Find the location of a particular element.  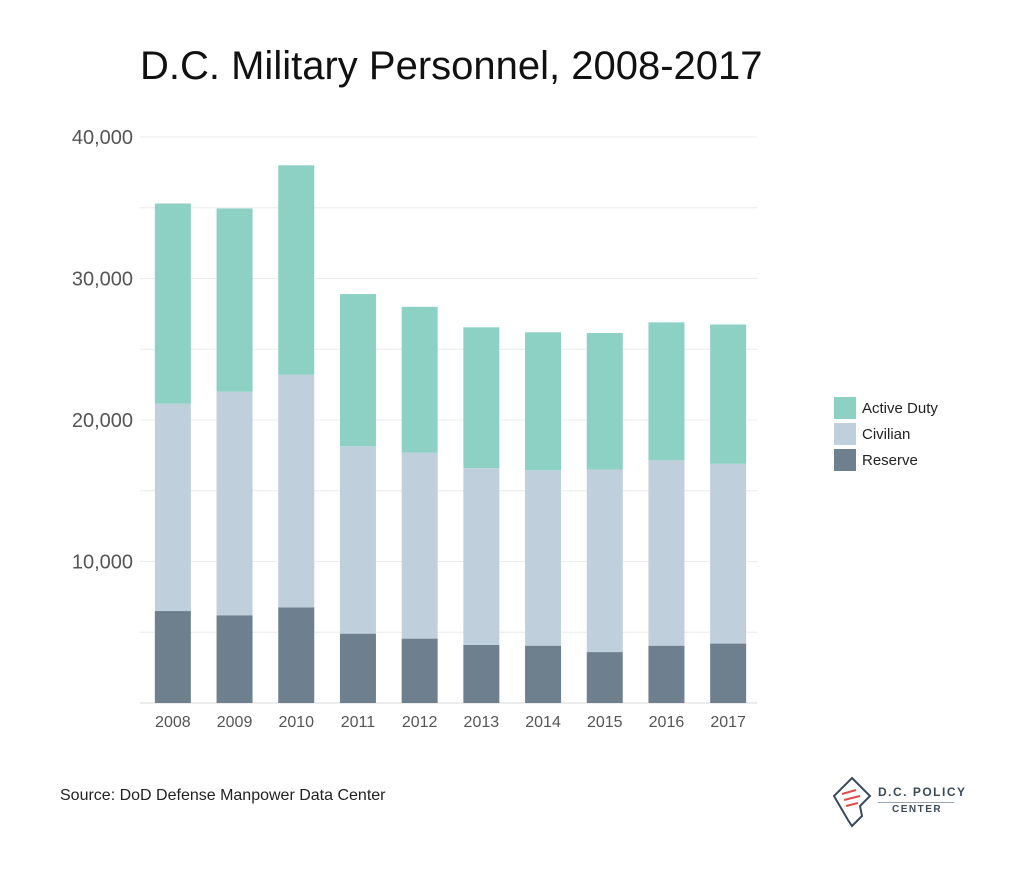

x-tick-label: 2008 is located at coordinates (173, 722).